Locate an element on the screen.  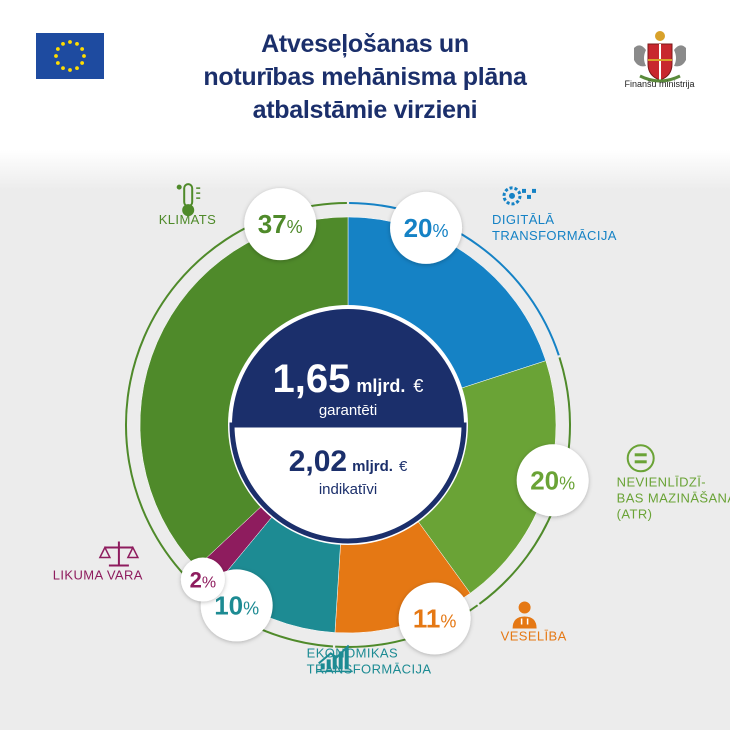
value-label: 11% is located at coordinates (435, 618).